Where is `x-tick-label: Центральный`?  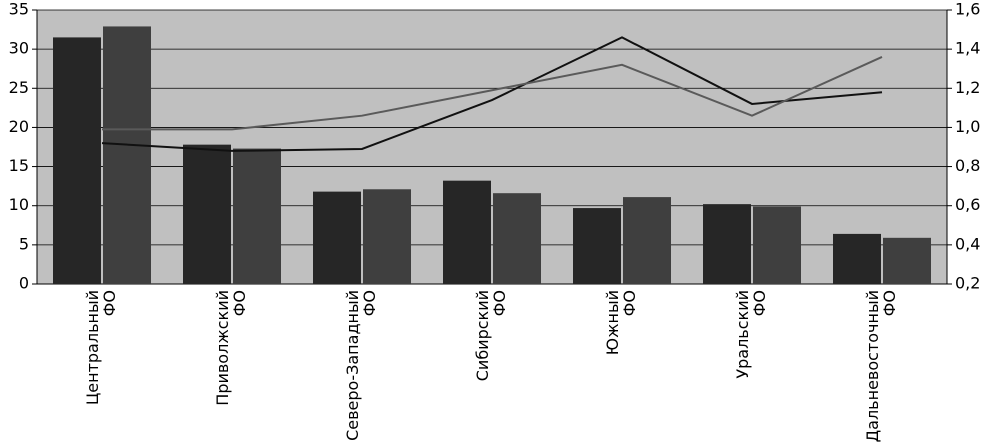
x-tick-label: Центральный is located at coordinates (92, 347).